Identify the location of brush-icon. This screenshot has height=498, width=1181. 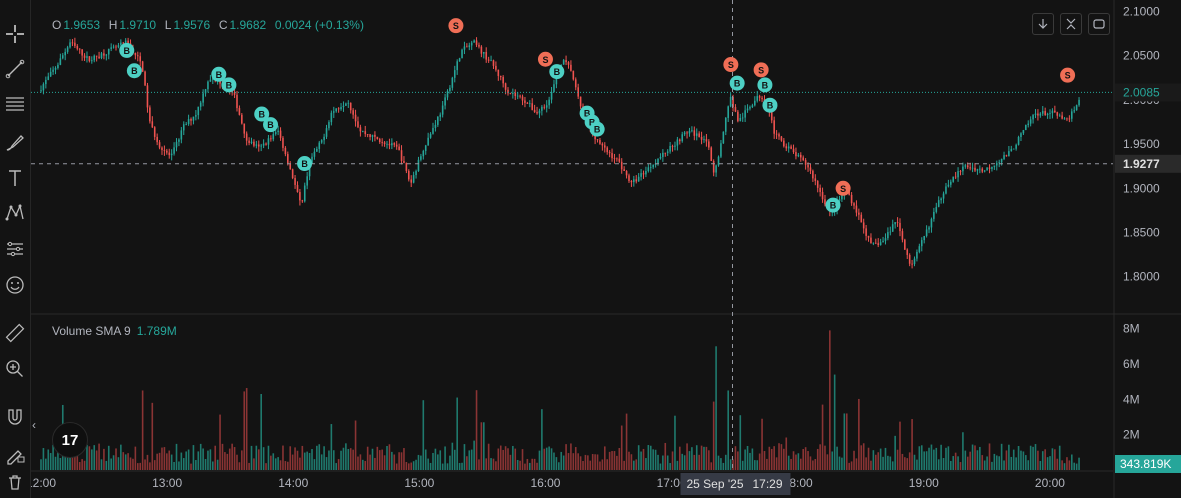
(15, 142).